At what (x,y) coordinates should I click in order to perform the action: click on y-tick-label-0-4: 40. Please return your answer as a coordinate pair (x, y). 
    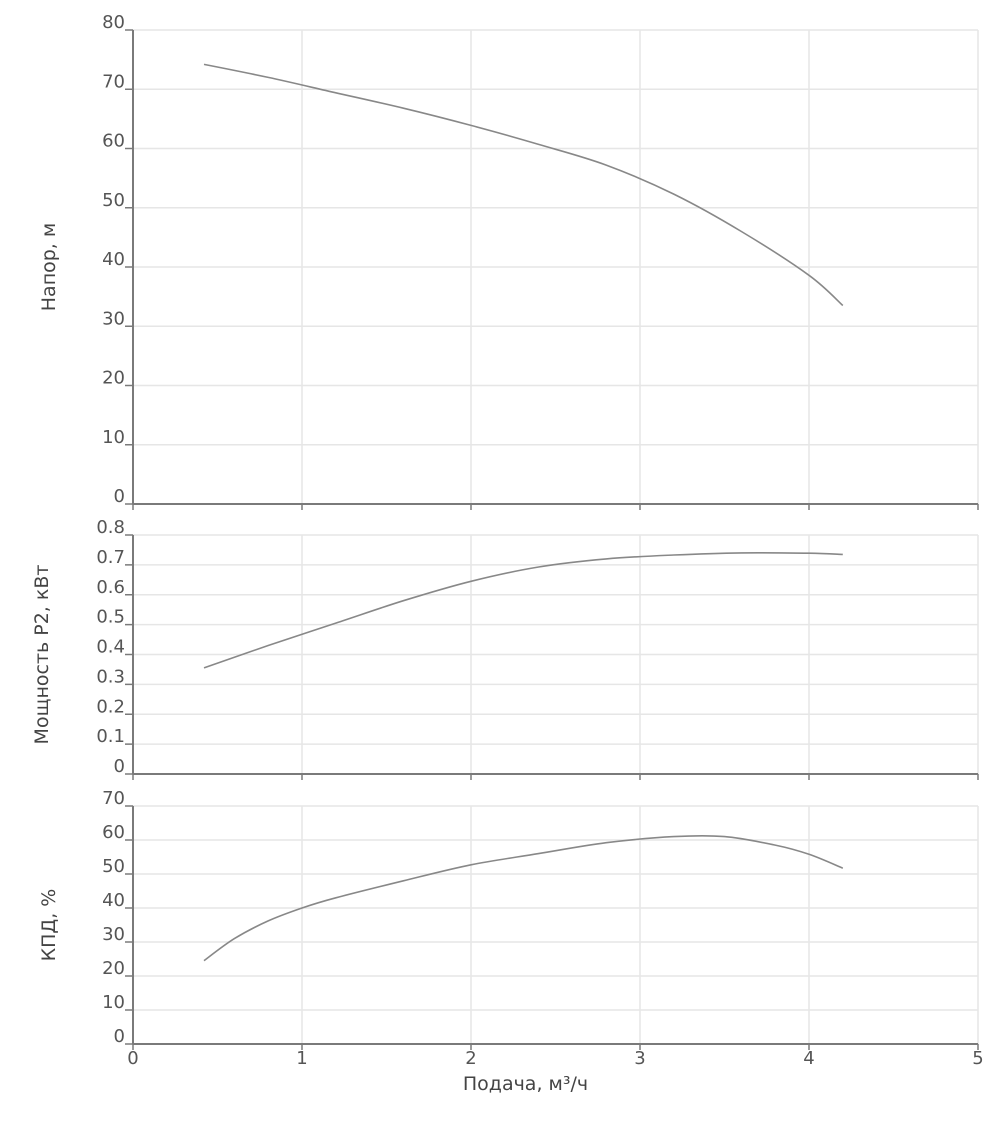
    Looking at the image, I should click on (113, 259).